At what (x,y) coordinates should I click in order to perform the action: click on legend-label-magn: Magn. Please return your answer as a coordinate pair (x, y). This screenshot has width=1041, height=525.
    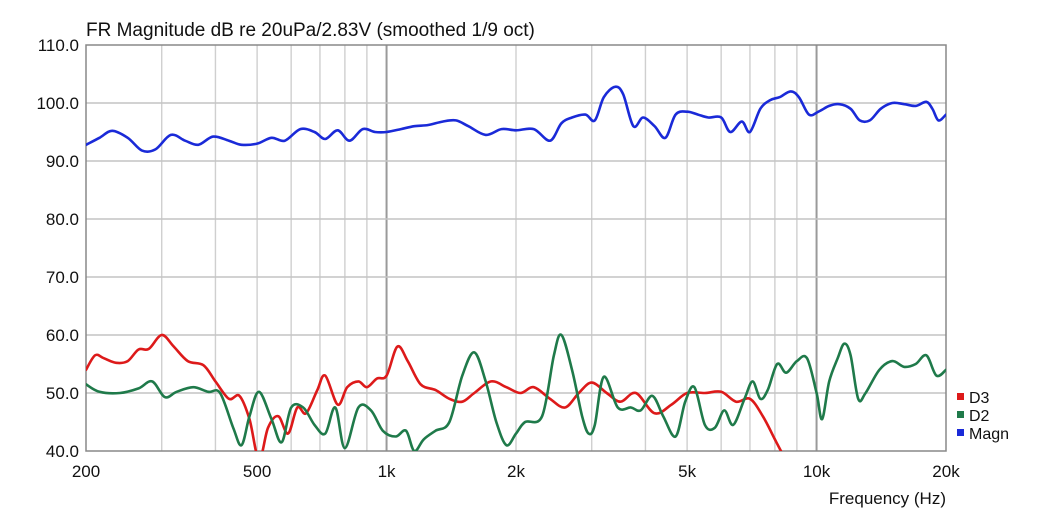
    Looking at the image, I should click on (989, 434).